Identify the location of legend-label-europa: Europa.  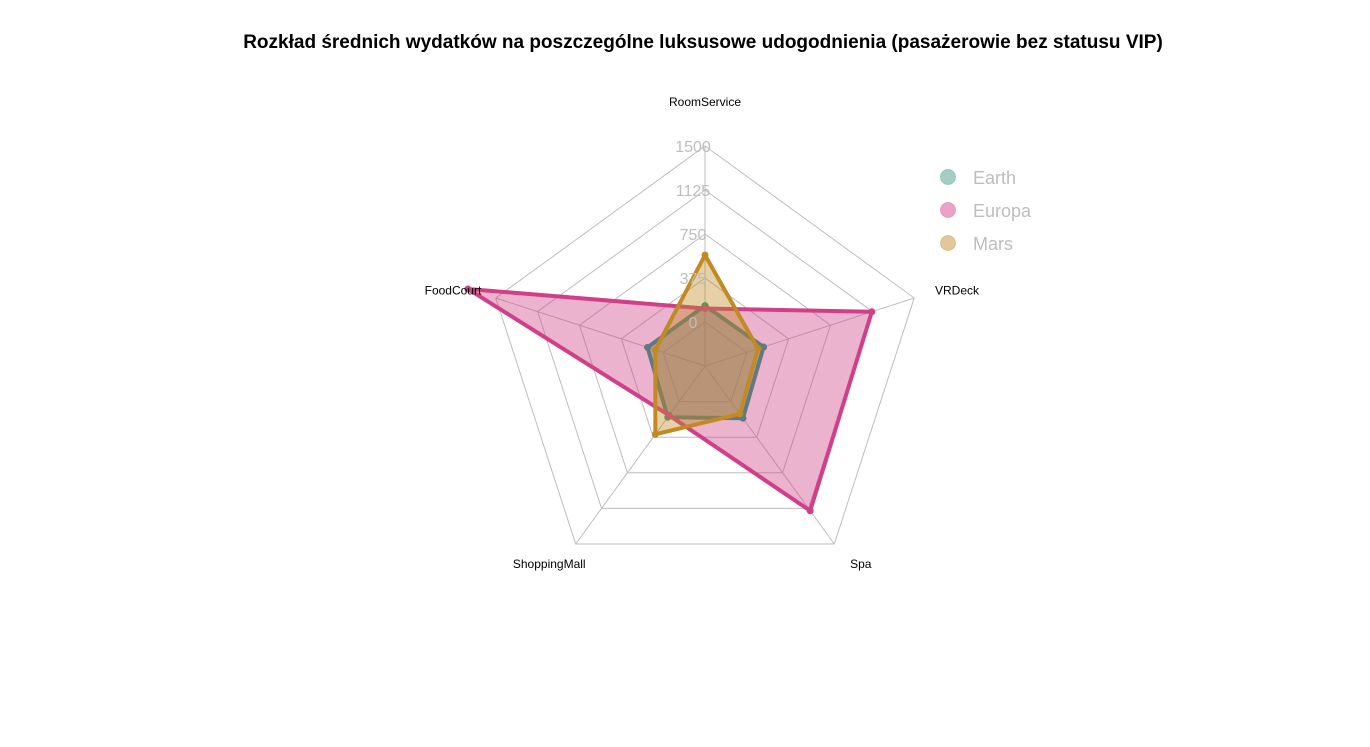
(1002, 211).